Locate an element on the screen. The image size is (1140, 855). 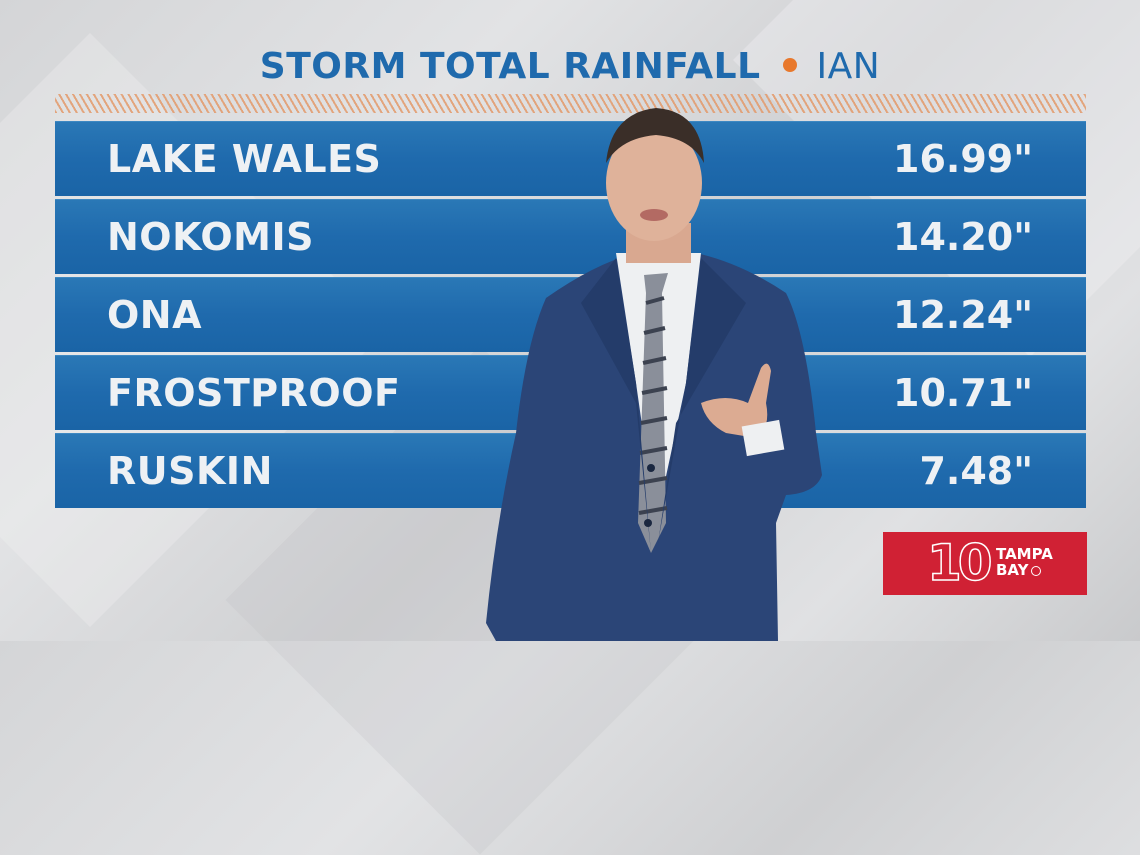
storm-name: IAN is located at coordinates (848, 66).